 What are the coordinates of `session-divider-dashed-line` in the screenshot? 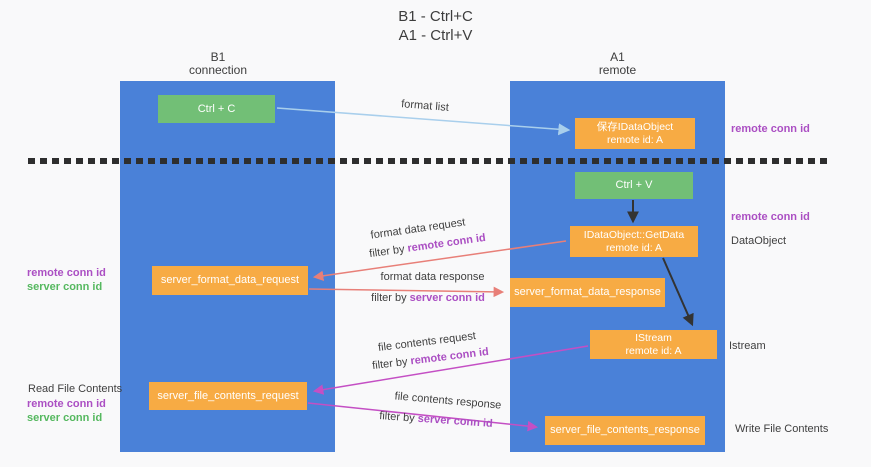 It's located at (429, 161).